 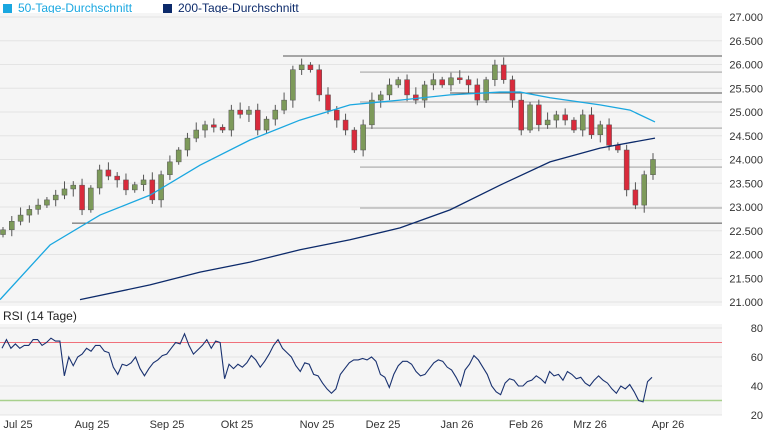 I want to click on x-tick-label: Mrz 26, so click(x=590, y=424).